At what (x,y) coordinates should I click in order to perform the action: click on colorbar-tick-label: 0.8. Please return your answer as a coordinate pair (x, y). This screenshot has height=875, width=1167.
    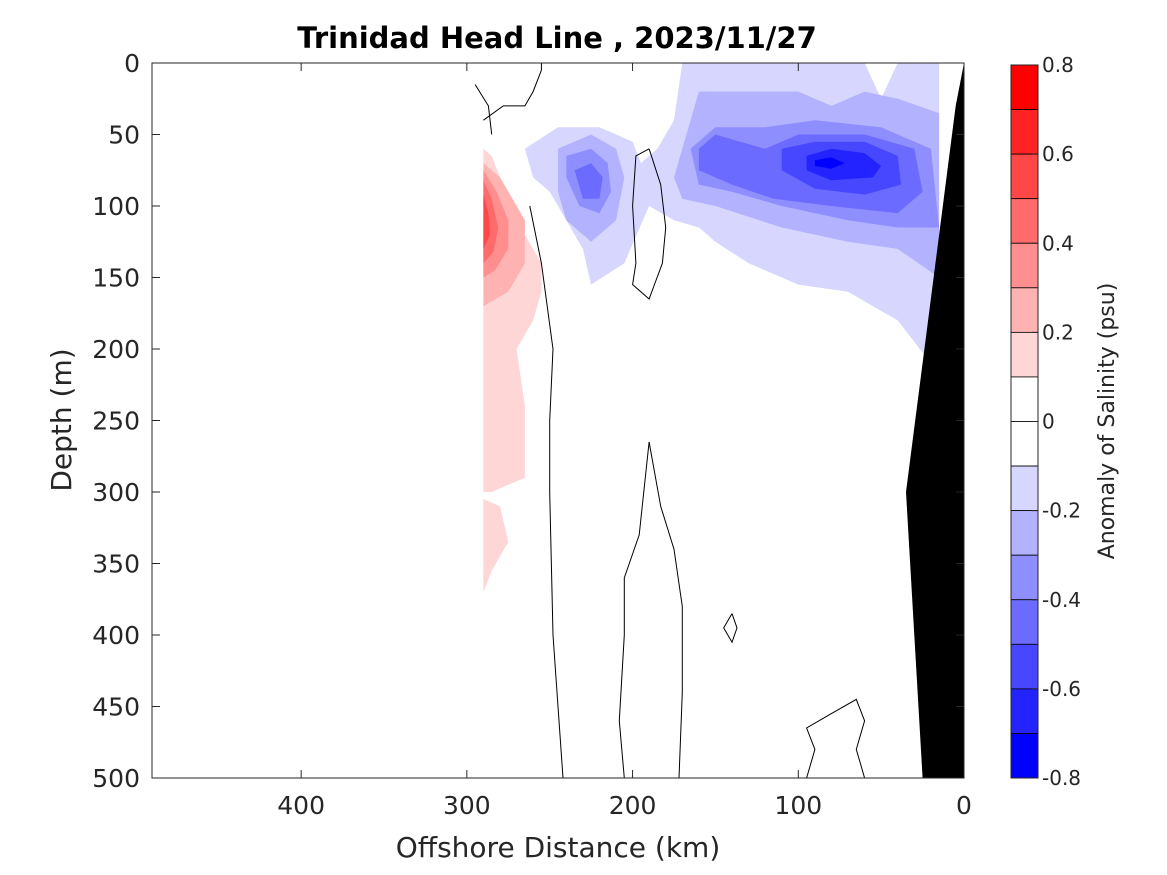
    Looking at the image, I should click on (1058, 65).